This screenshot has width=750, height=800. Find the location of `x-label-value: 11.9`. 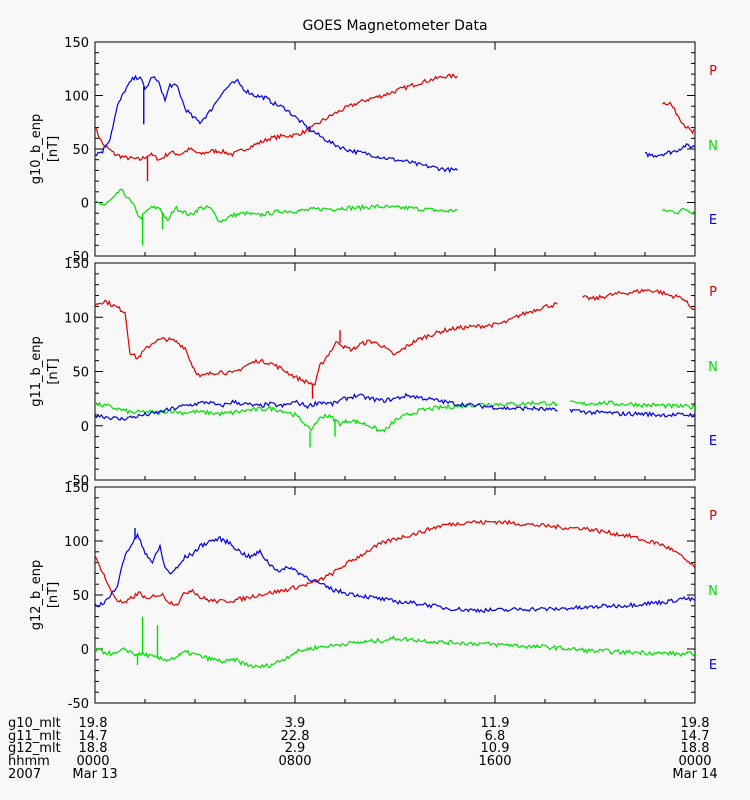

x-label-value: 11.9 is located at coordinates (495, 723).